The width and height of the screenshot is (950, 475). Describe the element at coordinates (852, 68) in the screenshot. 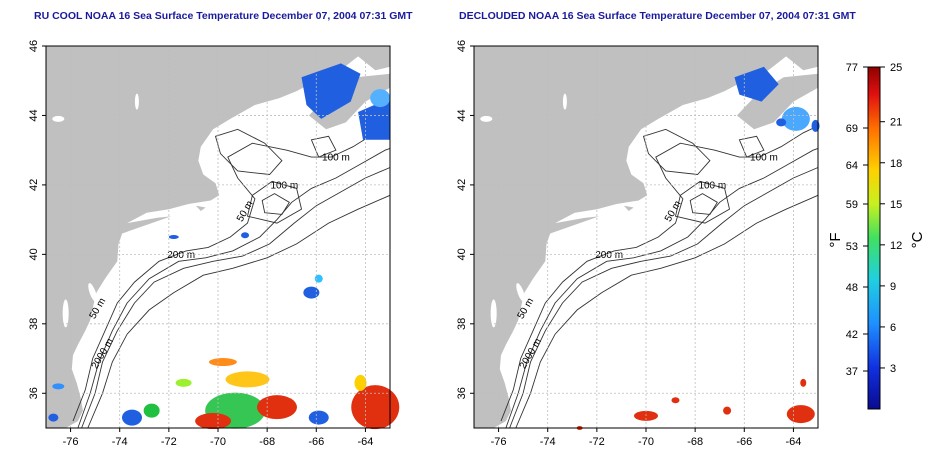

I see `fahrenheit-tick-label: 77` at that location.